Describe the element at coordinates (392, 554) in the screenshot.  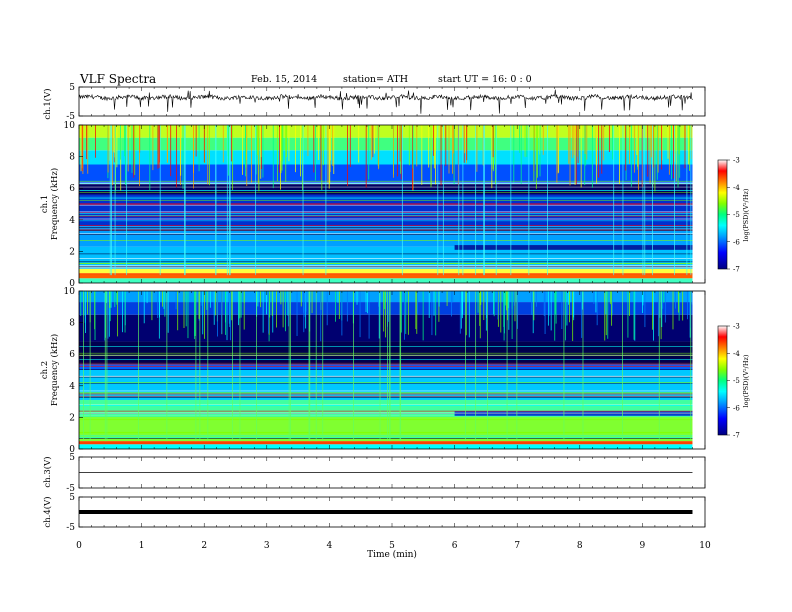
I see `x-axis-label: Time (min)` at that location.